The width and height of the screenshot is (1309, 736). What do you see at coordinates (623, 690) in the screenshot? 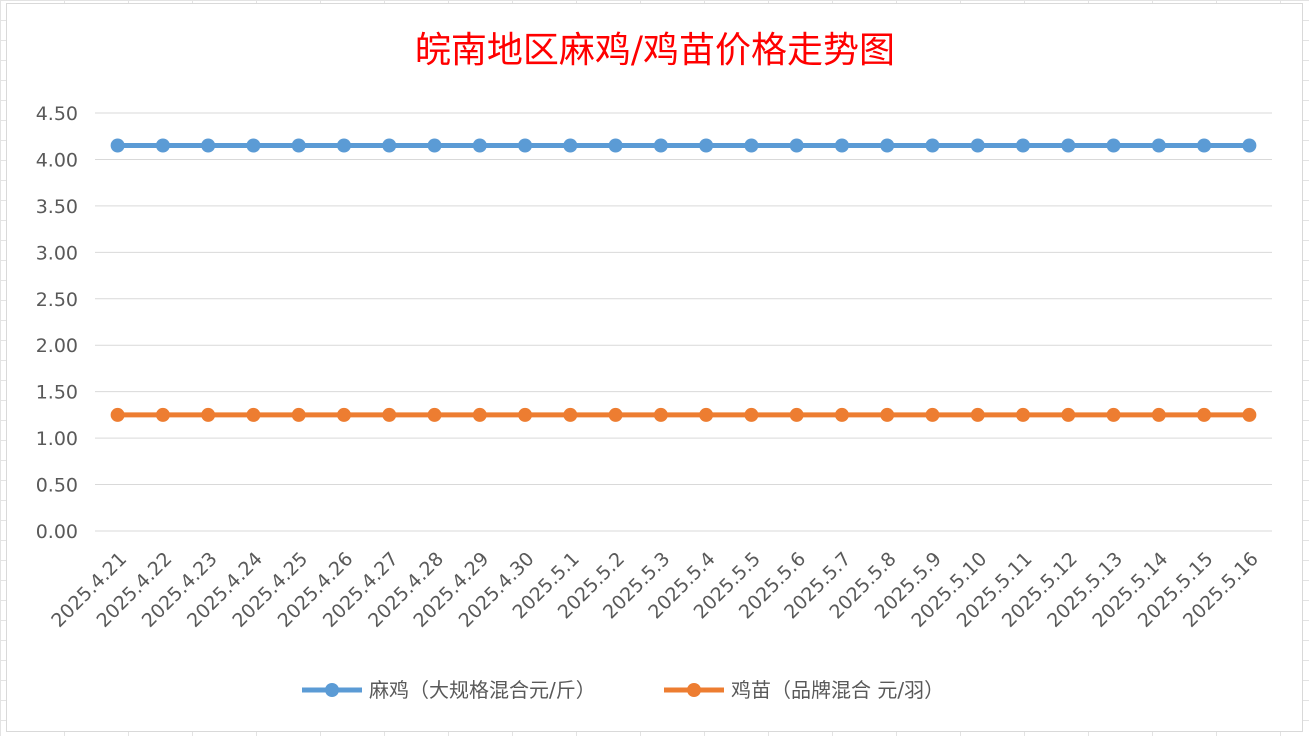
I see `legend: 麻鸡（大规格混合元/斤） 鸡苗（品牌混合 元/羽）` at bounding box center [623, 690].